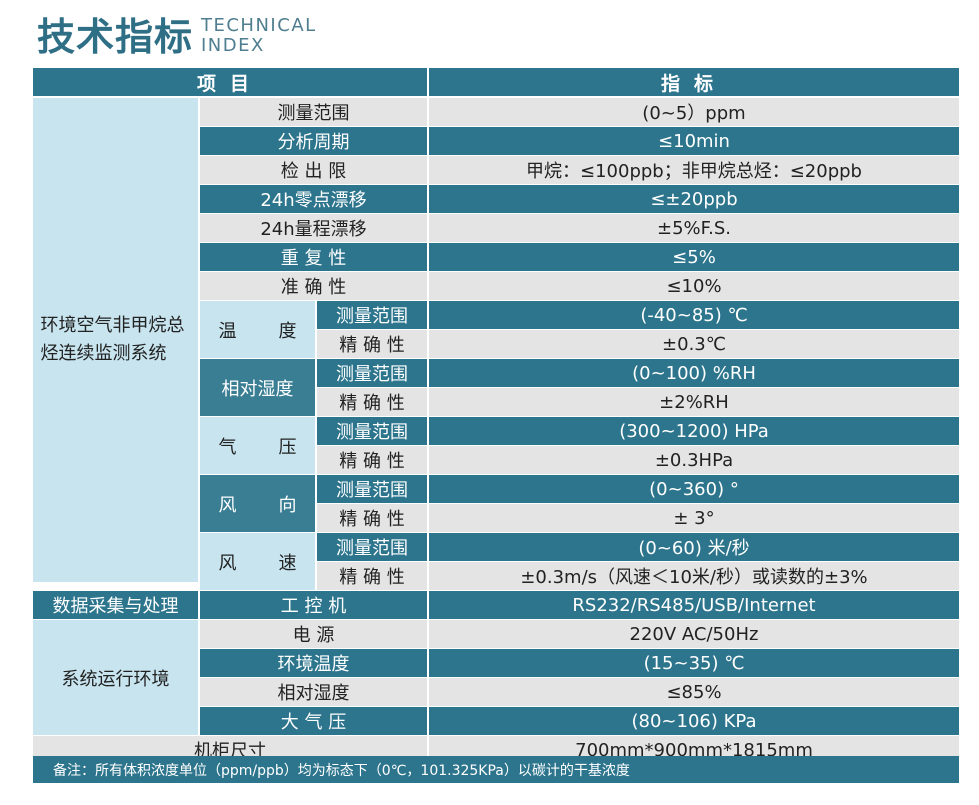 The width and height of the screenshot is (979, 805). I want to click on group-wind-speed: 风速, so click(257, 561).